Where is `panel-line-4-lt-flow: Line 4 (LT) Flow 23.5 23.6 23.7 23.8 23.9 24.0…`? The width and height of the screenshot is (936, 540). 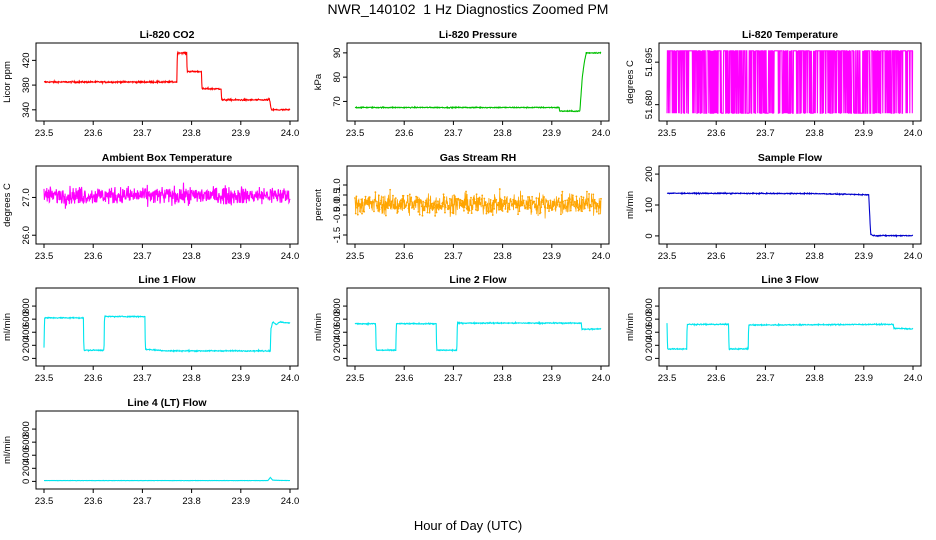 panel-line-4-lt-flow: Line 4 (LT) Flow 23.5 23.6 23.7 23.8 23.9 24.0… is located at coordinates (150, 452).